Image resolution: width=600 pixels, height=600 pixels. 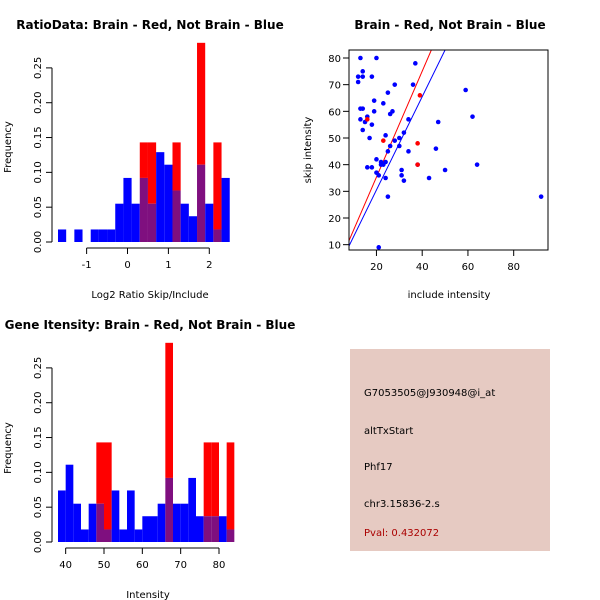 I want to click on info-location: chr3.15836-2.s, so click(x=402, y=504).